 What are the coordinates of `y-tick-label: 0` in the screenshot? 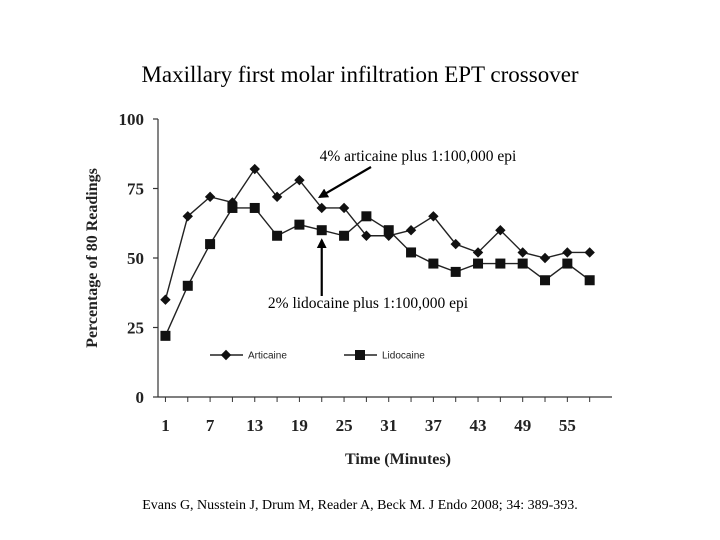 It's located at (140, 397).